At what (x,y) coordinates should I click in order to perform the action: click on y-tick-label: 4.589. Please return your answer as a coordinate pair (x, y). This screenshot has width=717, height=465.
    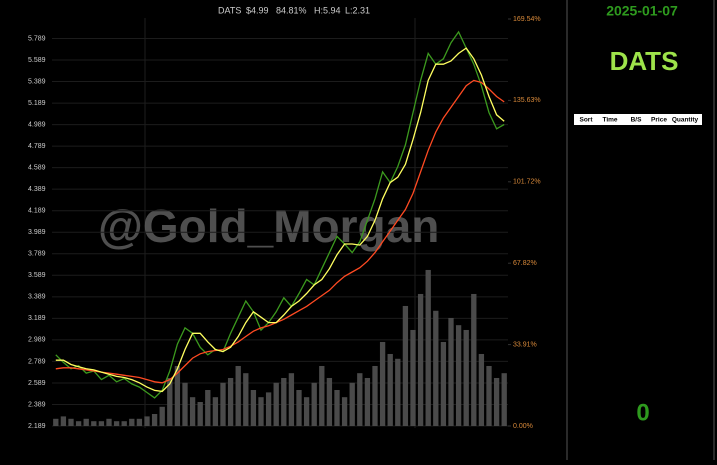
    Looking at the image, I should click on (37, 167).